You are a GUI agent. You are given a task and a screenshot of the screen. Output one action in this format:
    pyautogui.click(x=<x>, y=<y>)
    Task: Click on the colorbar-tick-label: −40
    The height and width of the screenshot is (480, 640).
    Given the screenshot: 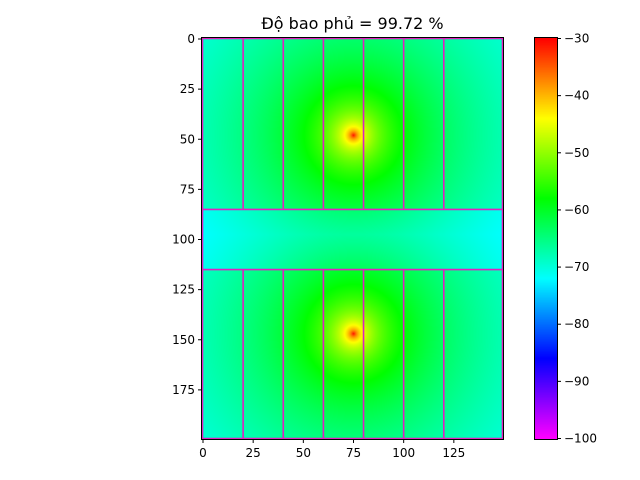 What is the action you would take?
    pyautogui.click(x=576, y=96)
    